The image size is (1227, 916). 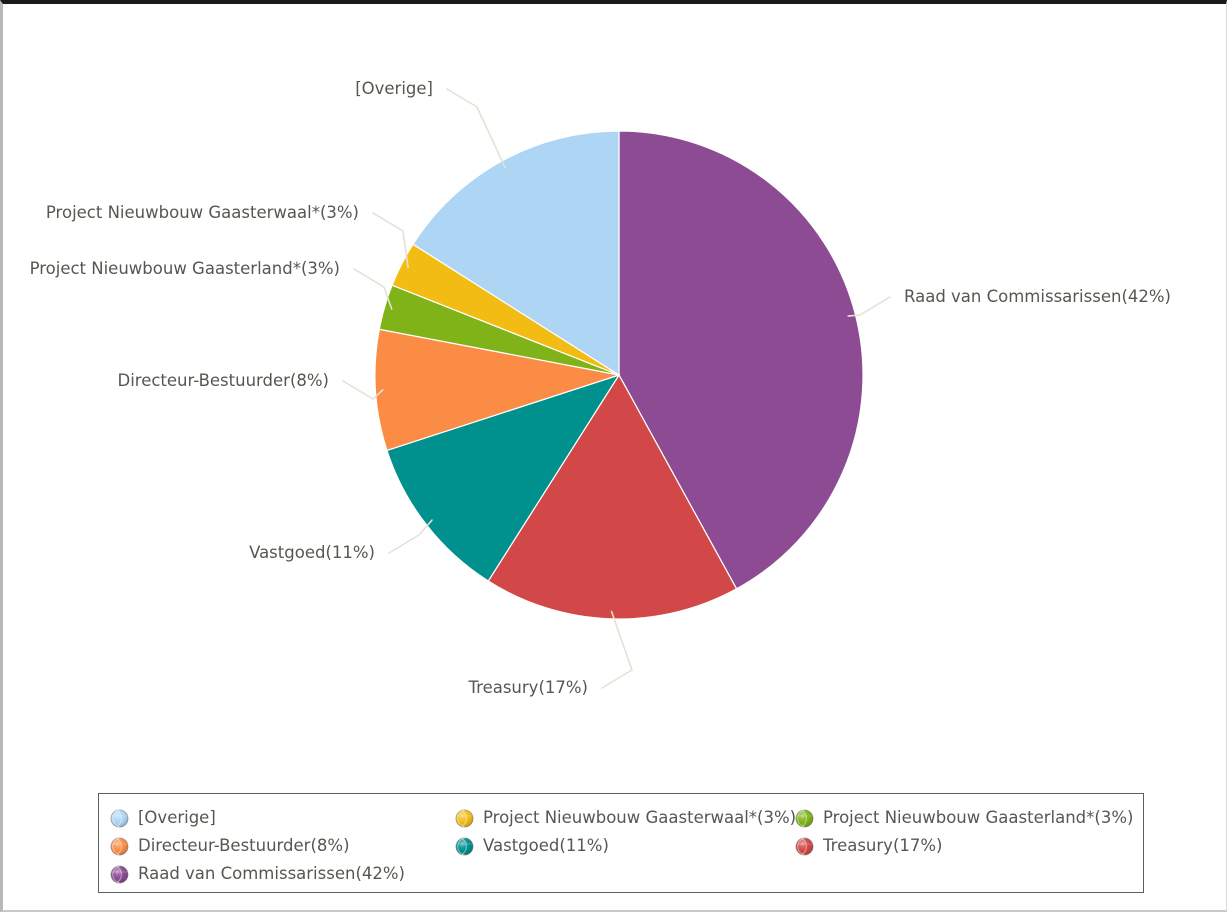 I want to click on legend-item: Treasury(17%), so click(x=964, y=846).